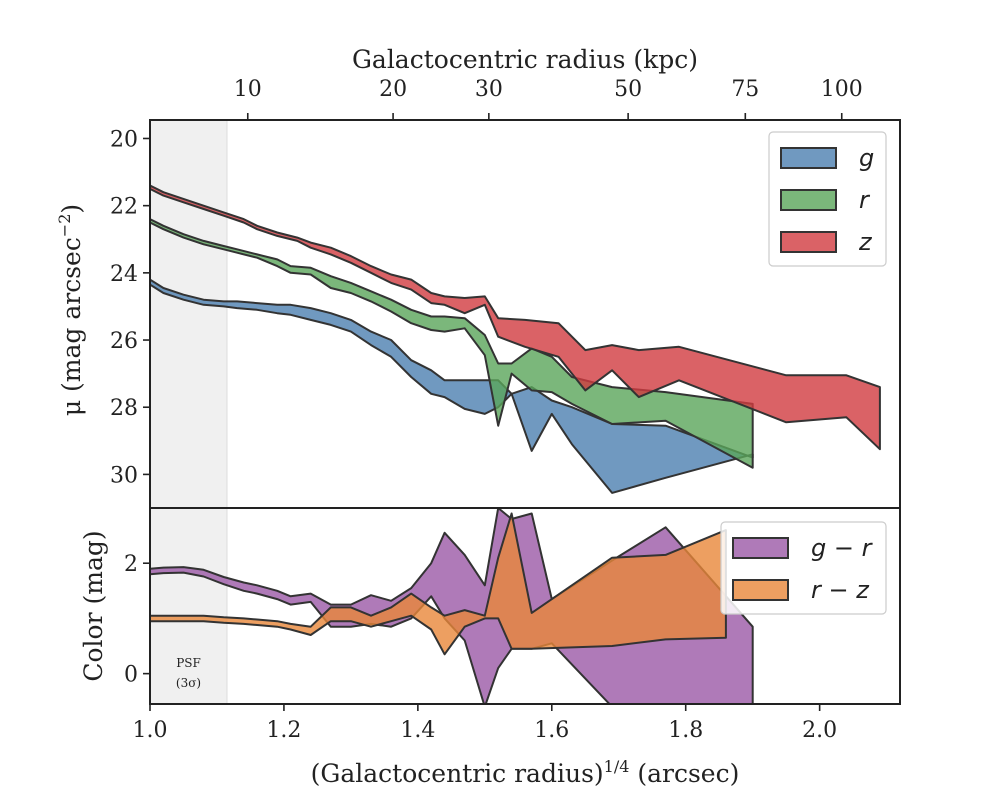 The height and width of the screenshot is (800, 1000). I want to click on band-gr, so click(452, 606).